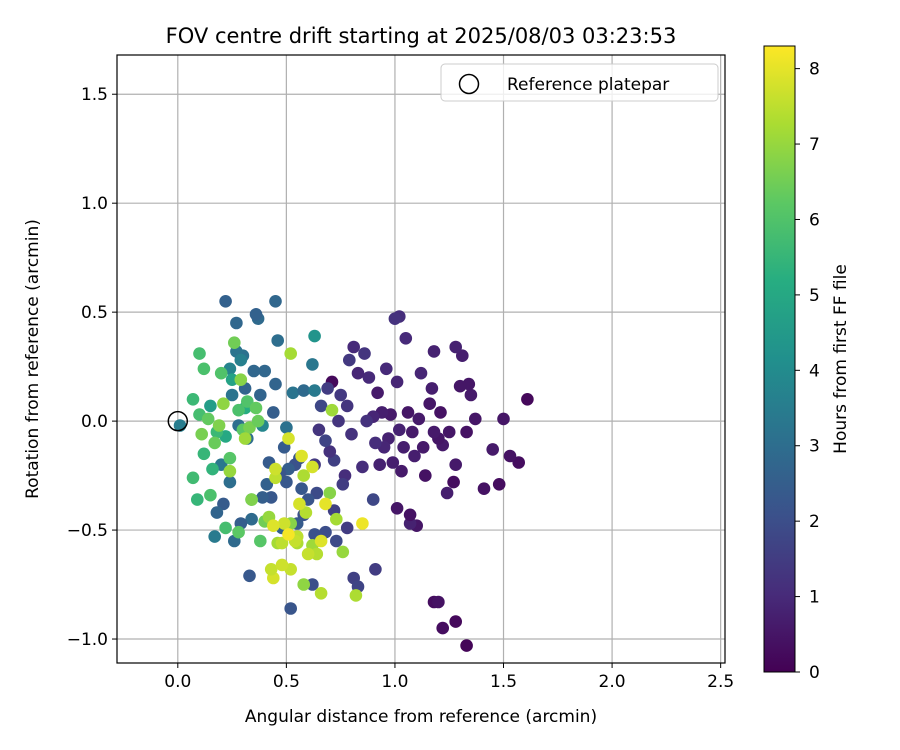 The height and width of the screenshot is (750, 900). What do you see at coordinates (449, 677) in the screenshot?
I see `x-axis-ticks: 0.0 0.5 1.0 1.5 2.0 2.5` at bounding box center [449, 677].